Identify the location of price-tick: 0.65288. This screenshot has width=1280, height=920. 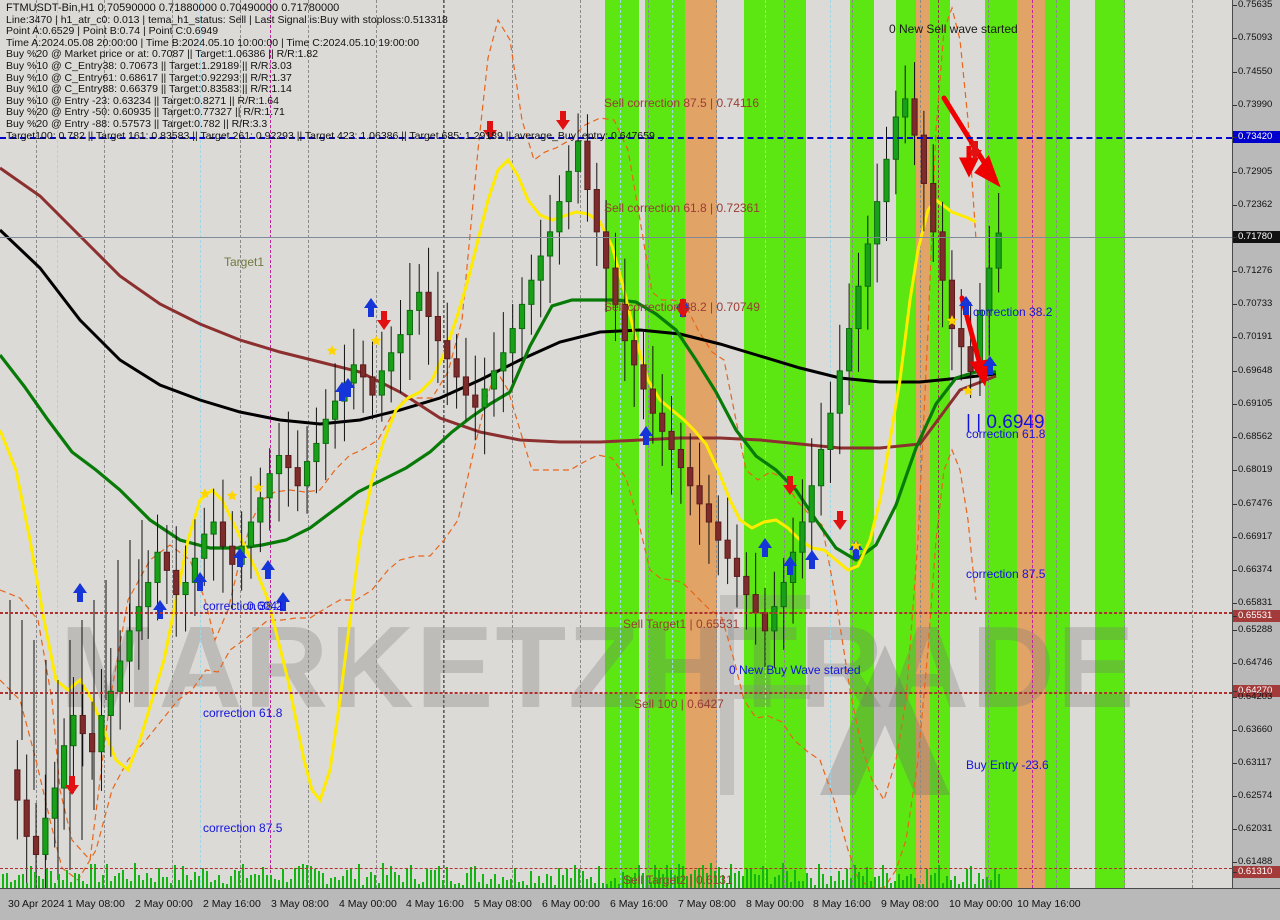
(1256, 630).